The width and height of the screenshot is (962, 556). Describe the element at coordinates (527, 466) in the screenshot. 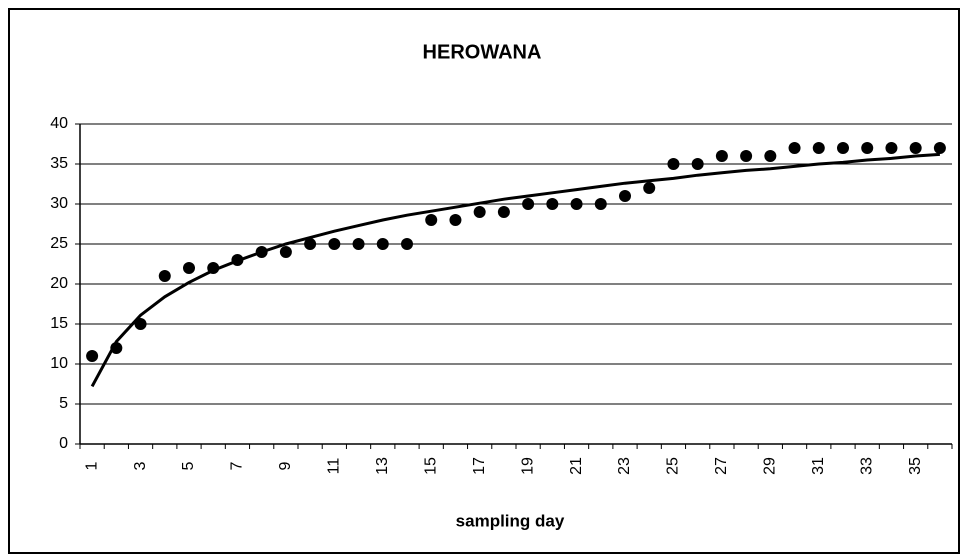

I see `x-tick-label: 19` at that location.